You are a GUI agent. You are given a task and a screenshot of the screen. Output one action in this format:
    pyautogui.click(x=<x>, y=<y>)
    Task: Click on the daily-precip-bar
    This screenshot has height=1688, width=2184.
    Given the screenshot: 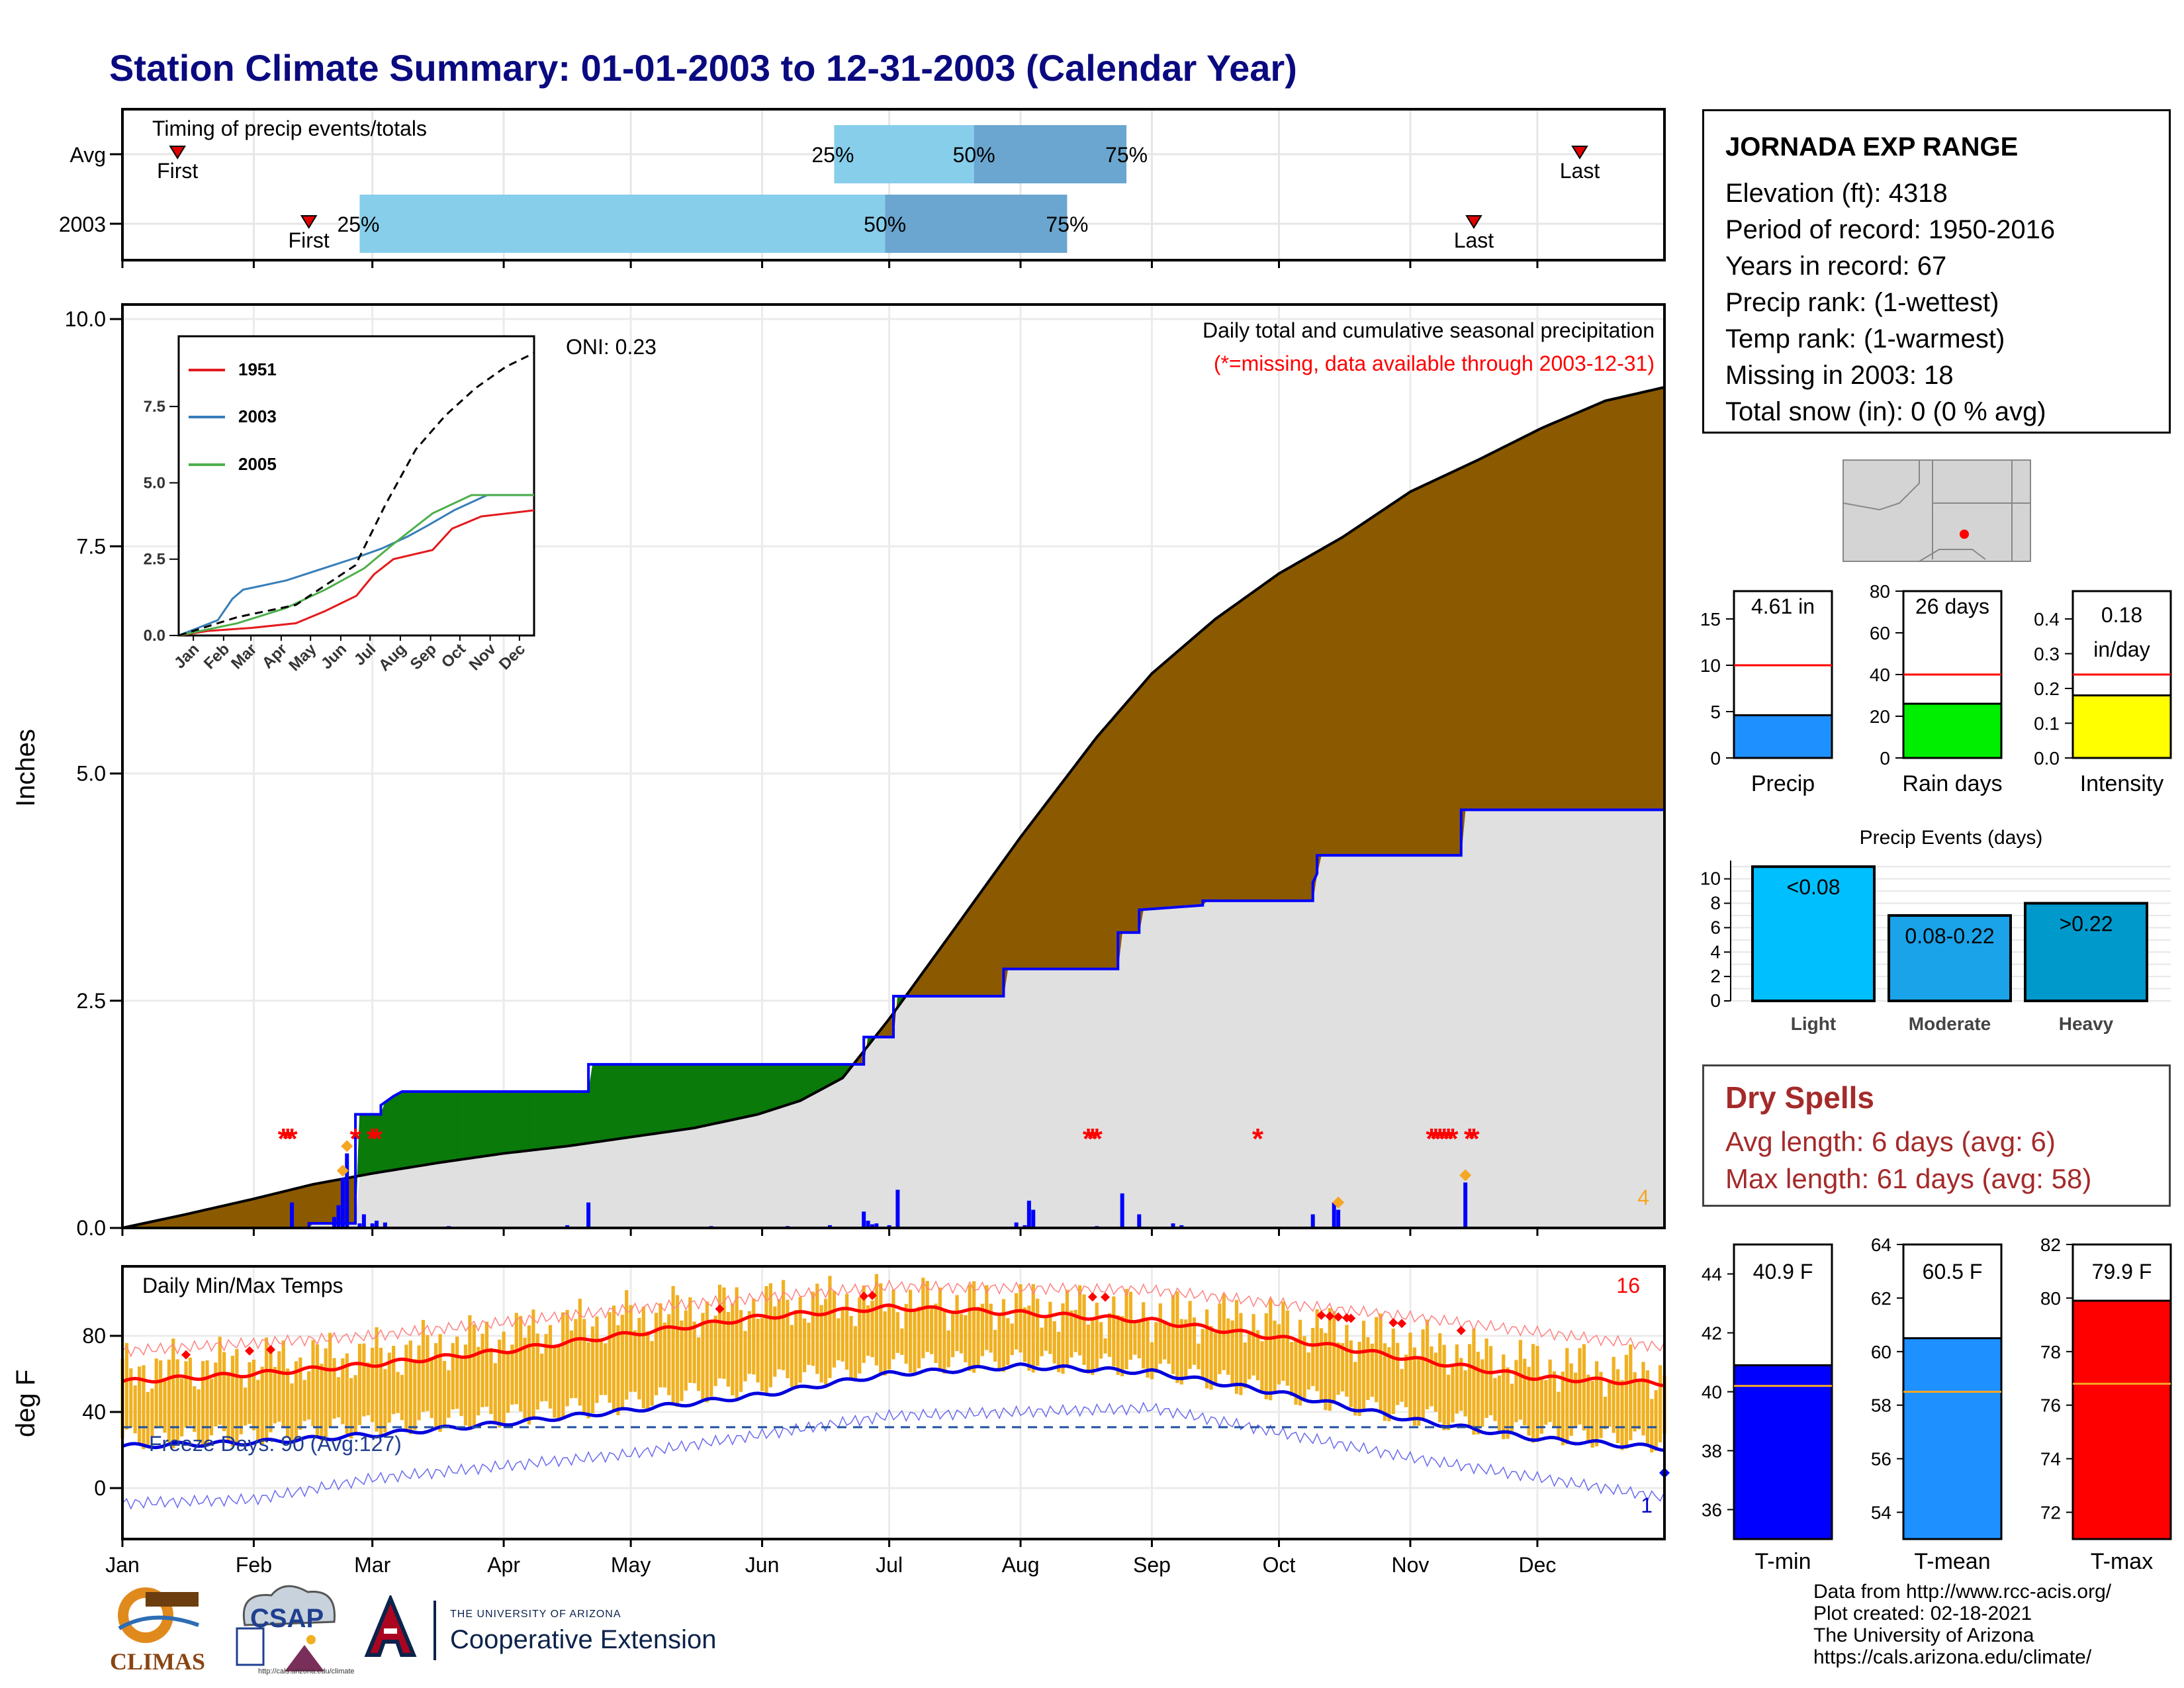 What is the action you would take?
    pyautogui.click(x=897, y=1209)
    